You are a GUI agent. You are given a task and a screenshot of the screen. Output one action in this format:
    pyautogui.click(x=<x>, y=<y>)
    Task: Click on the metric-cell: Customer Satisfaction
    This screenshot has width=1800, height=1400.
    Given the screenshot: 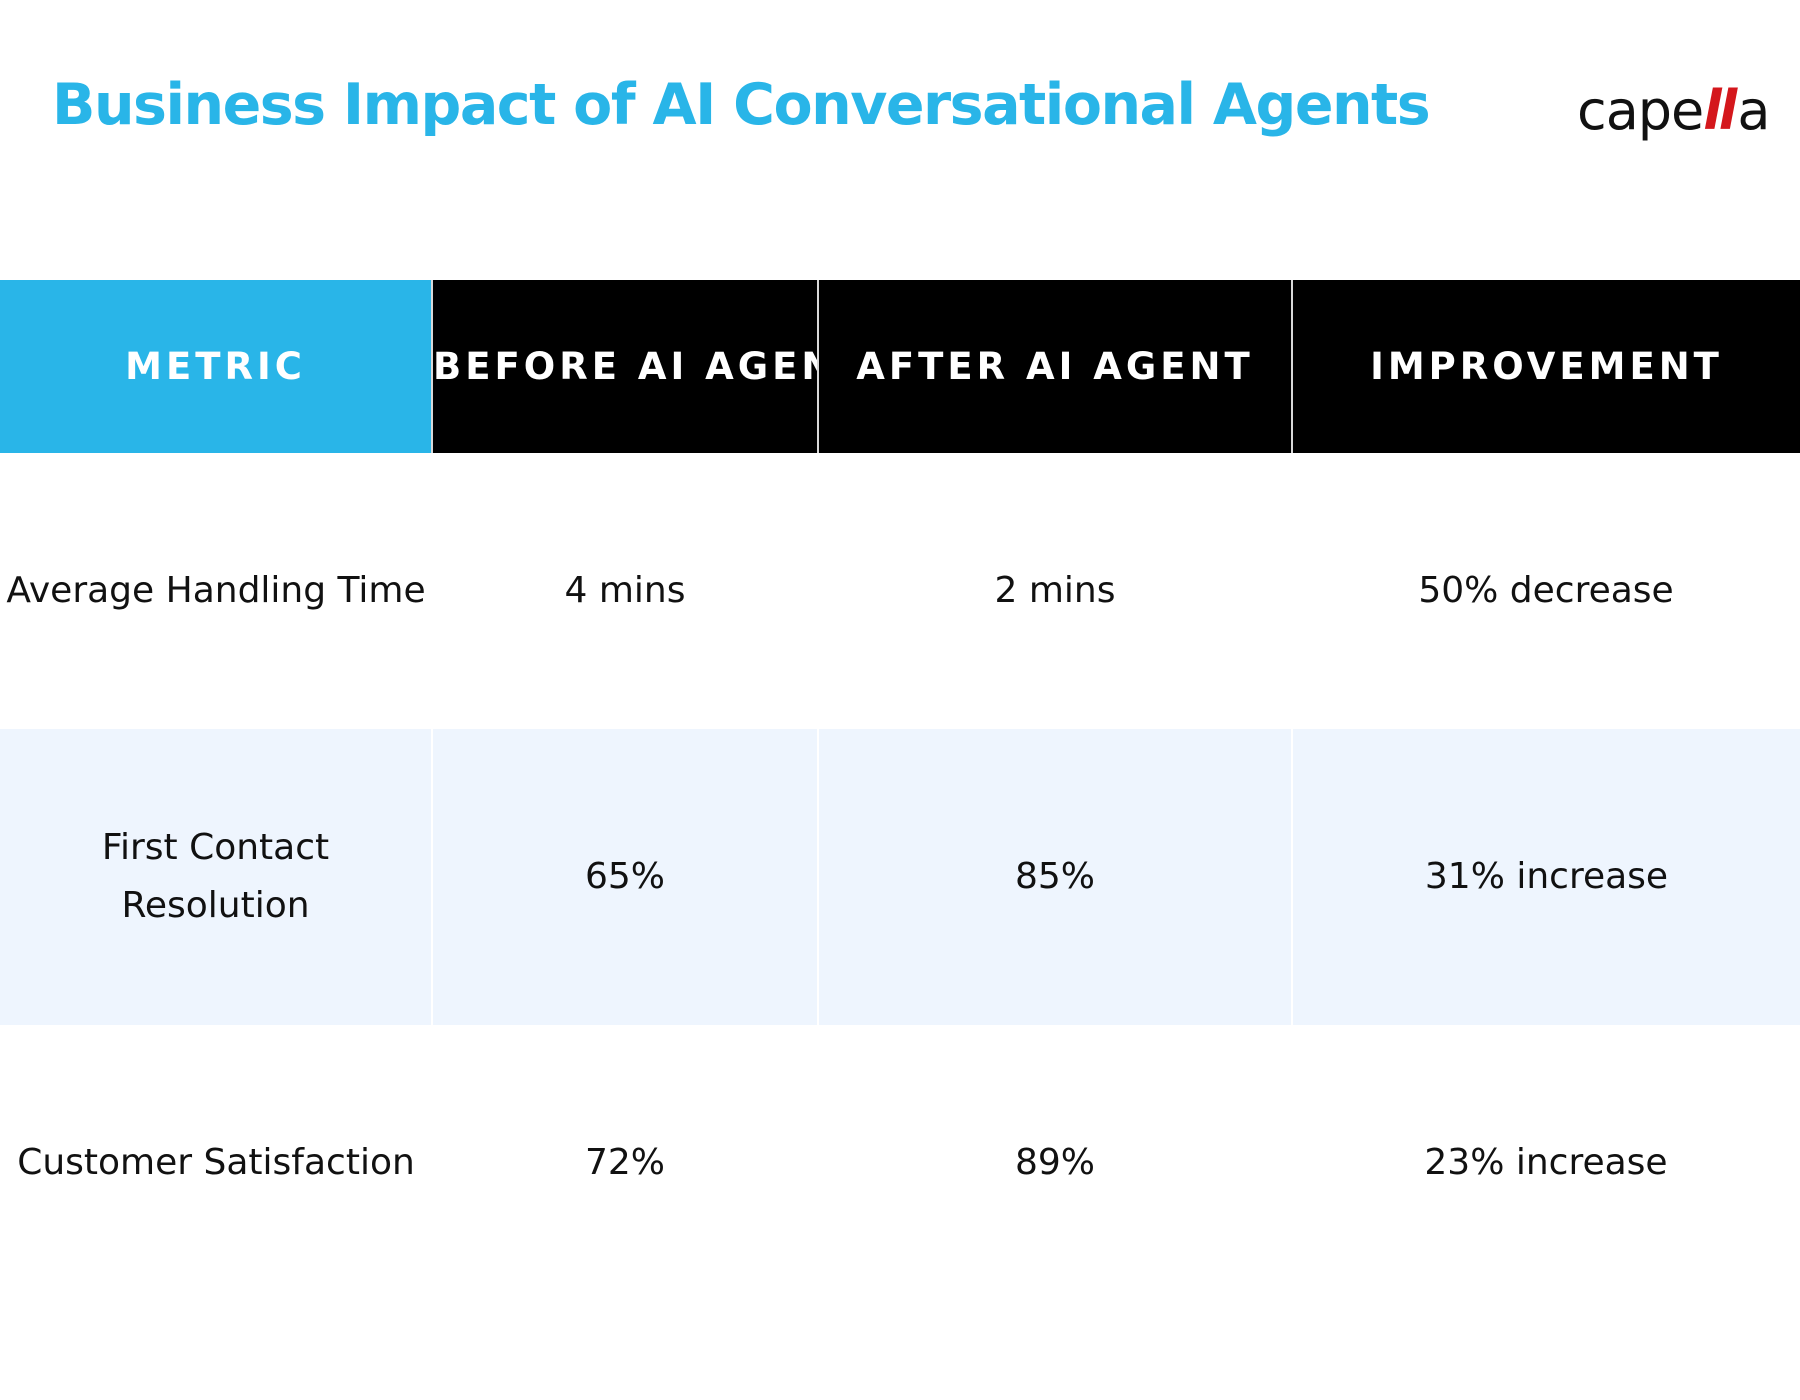 What is the action you would take?
    pyautogui.click(x=216, y=1163)
    